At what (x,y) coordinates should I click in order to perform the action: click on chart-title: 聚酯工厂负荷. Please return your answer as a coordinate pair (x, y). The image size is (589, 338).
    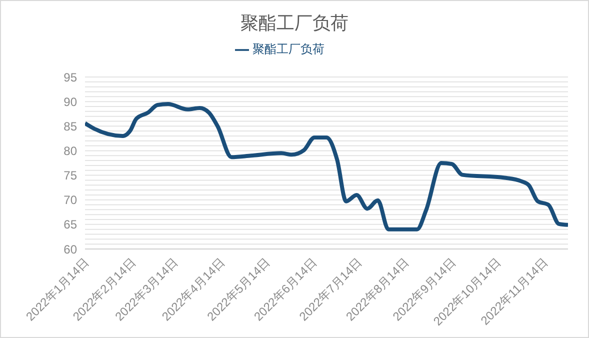
    Looking at the image, I should click on (295, 23).